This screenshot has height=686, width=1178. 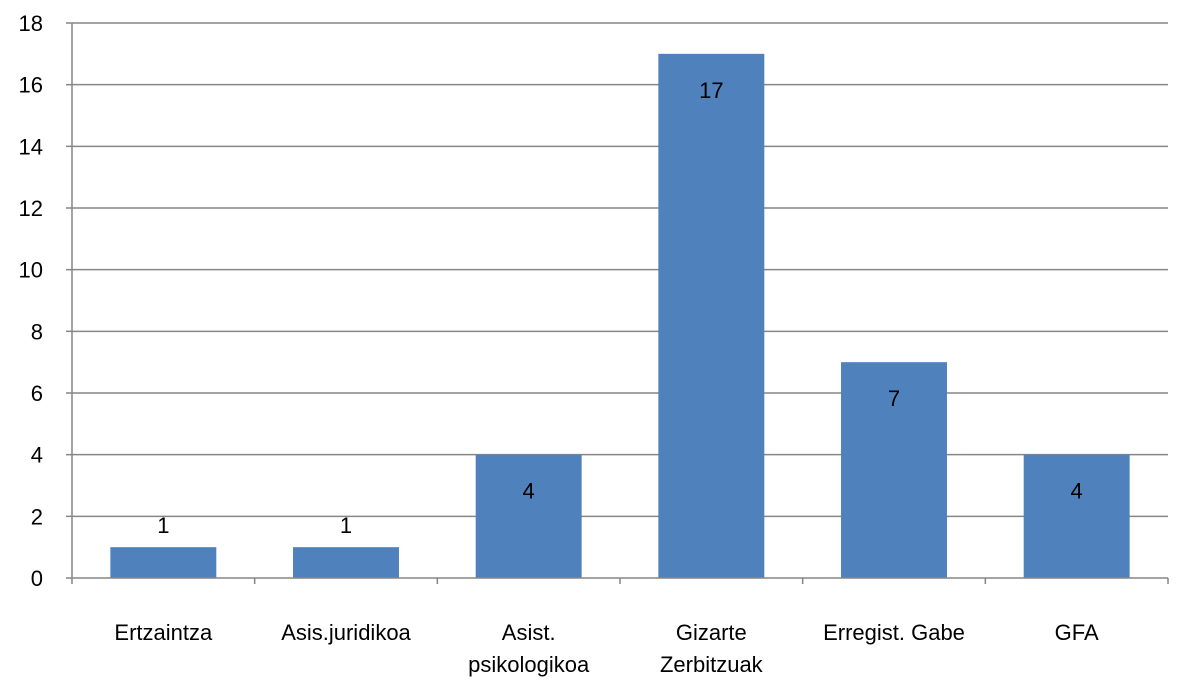 I want to click on x-category-label: Asist., so click(x=529, y=632).